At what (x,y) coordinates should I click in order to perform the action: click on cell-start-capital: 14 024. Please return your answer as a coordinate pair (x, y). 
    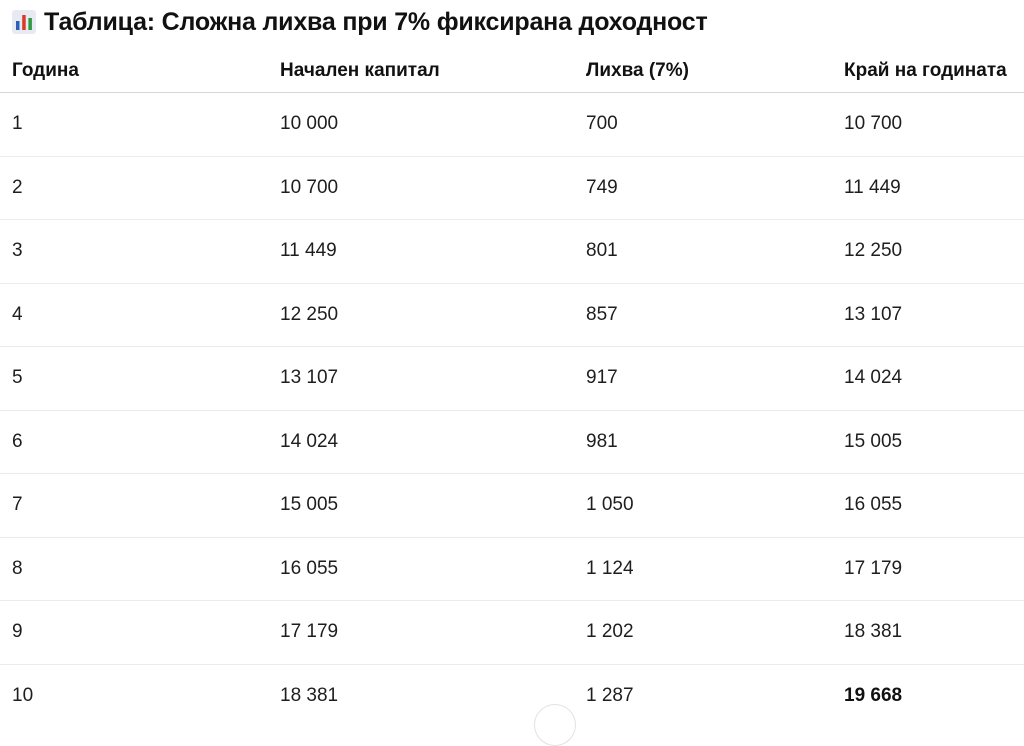
    Looking at the image, I should click on (433, 442).